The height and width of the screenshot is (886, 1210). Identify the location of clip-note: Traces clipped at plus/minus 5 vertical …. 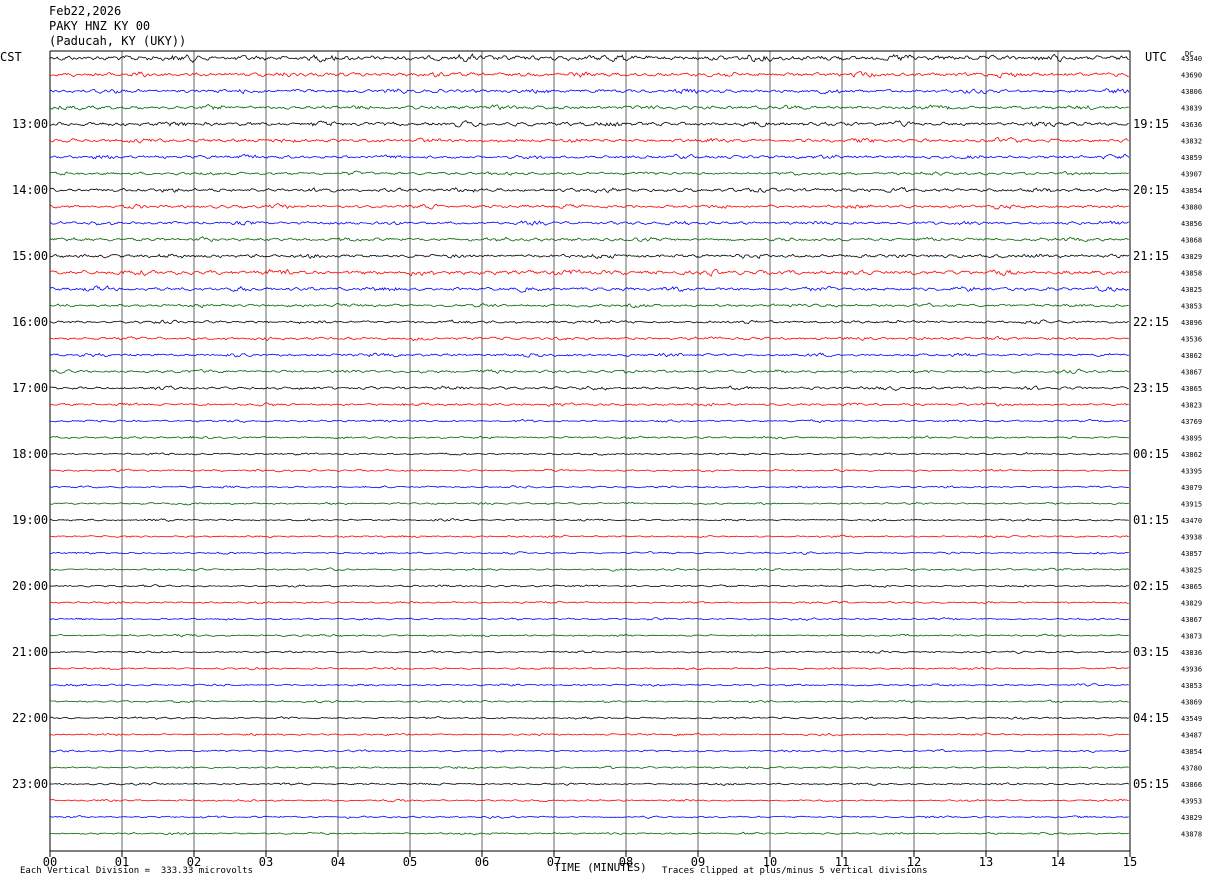
(795, 871).